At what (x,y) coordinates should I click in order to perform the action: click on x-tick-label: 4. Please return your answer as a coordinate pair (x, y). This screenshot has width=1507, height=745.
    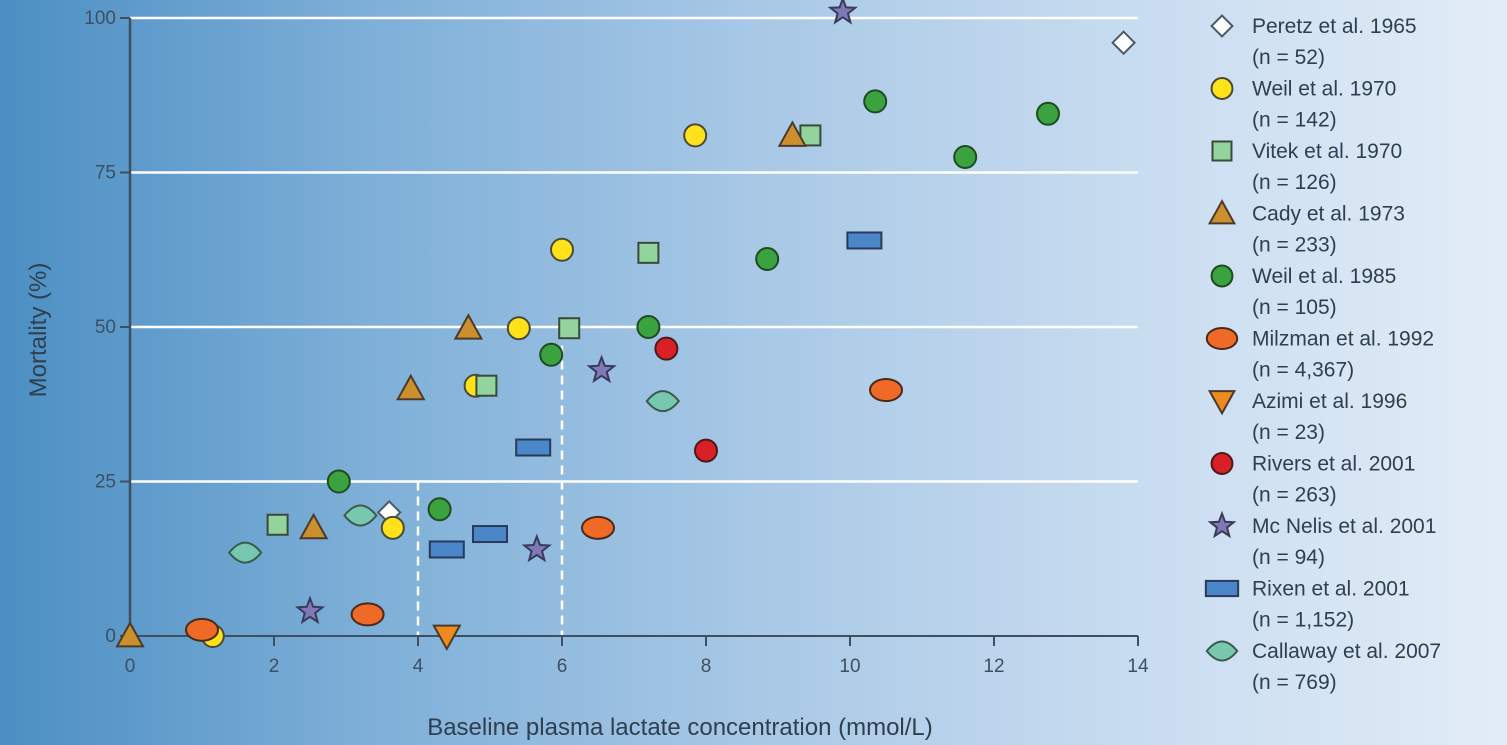
    Looking at the image, I should click on (418, 666).